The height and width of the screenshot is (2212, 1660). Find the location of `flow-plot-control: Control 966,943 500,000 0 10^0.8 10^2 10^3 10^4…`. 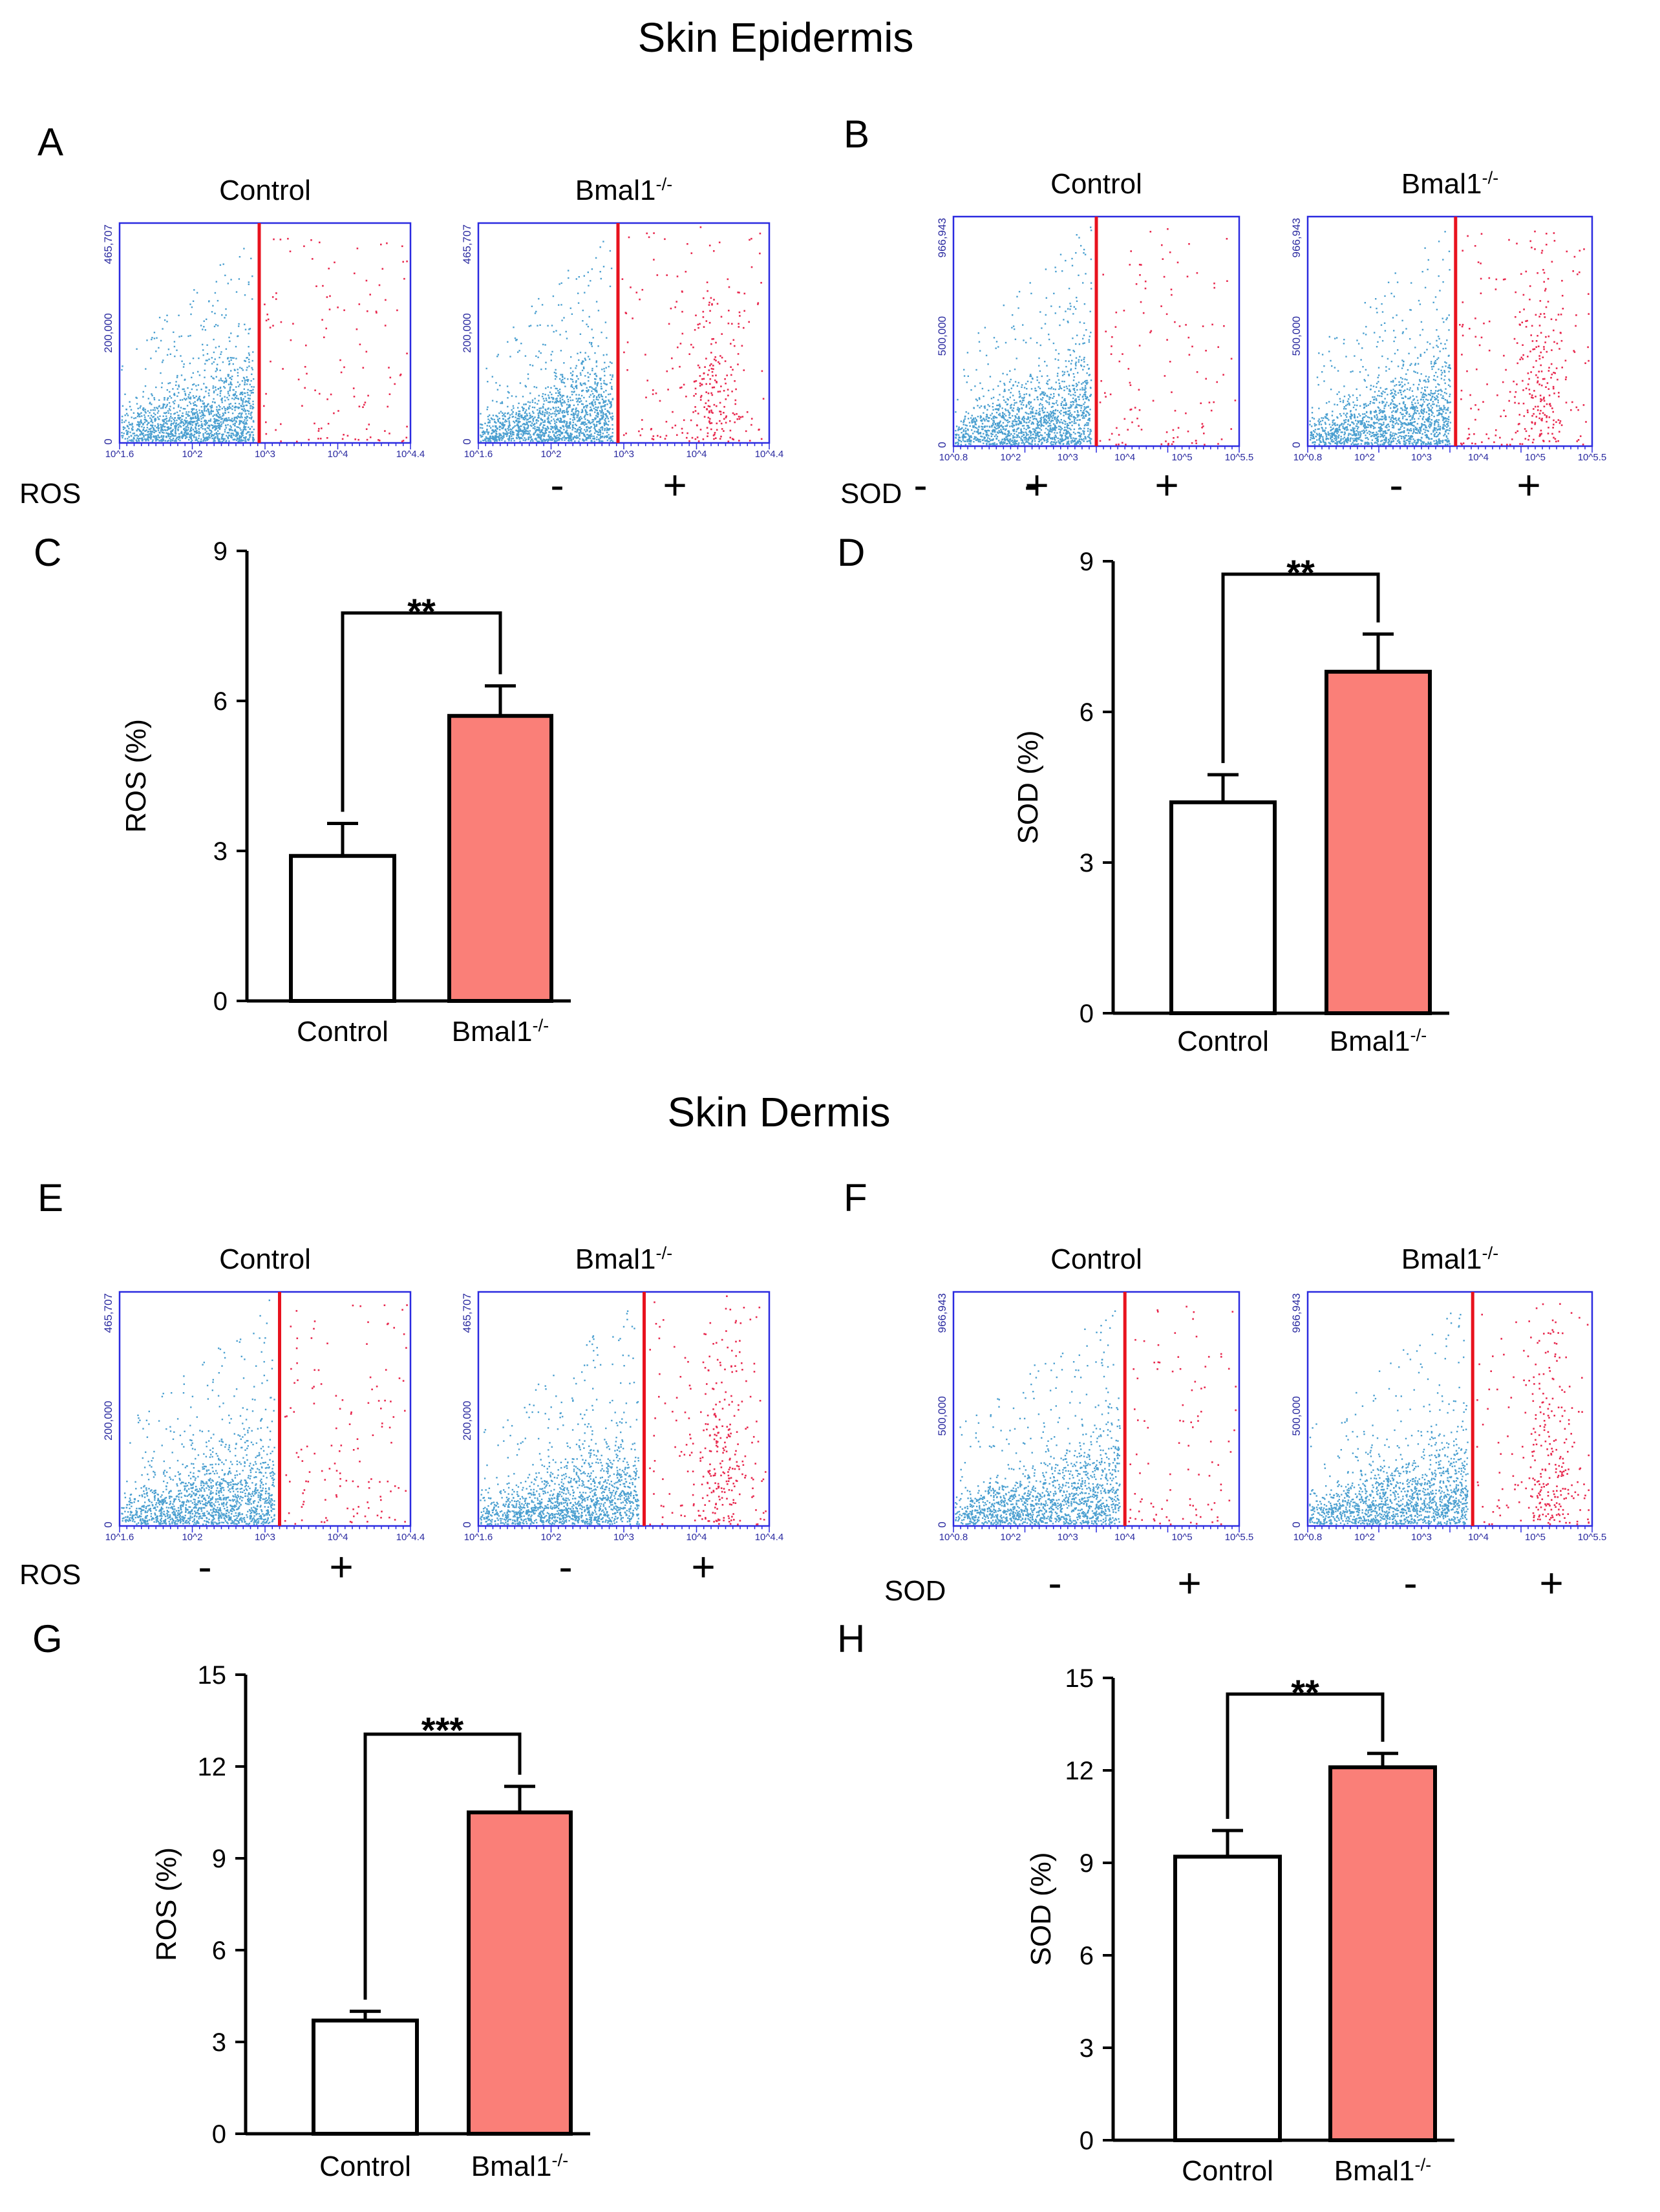

flow-plot-control: Control 966,943 500,000 0 10^0.8 10^2 10^3 10^4… is located at coordinates (1094, 315).